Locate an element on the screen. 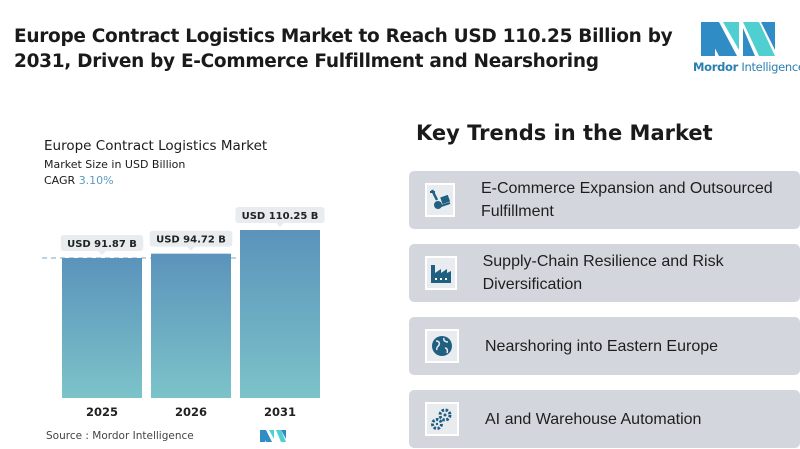 The width and height of the screenshot is (800, 449). trend-label: Nearshoring into Eastern Europe is located at coordinates (602, 346).